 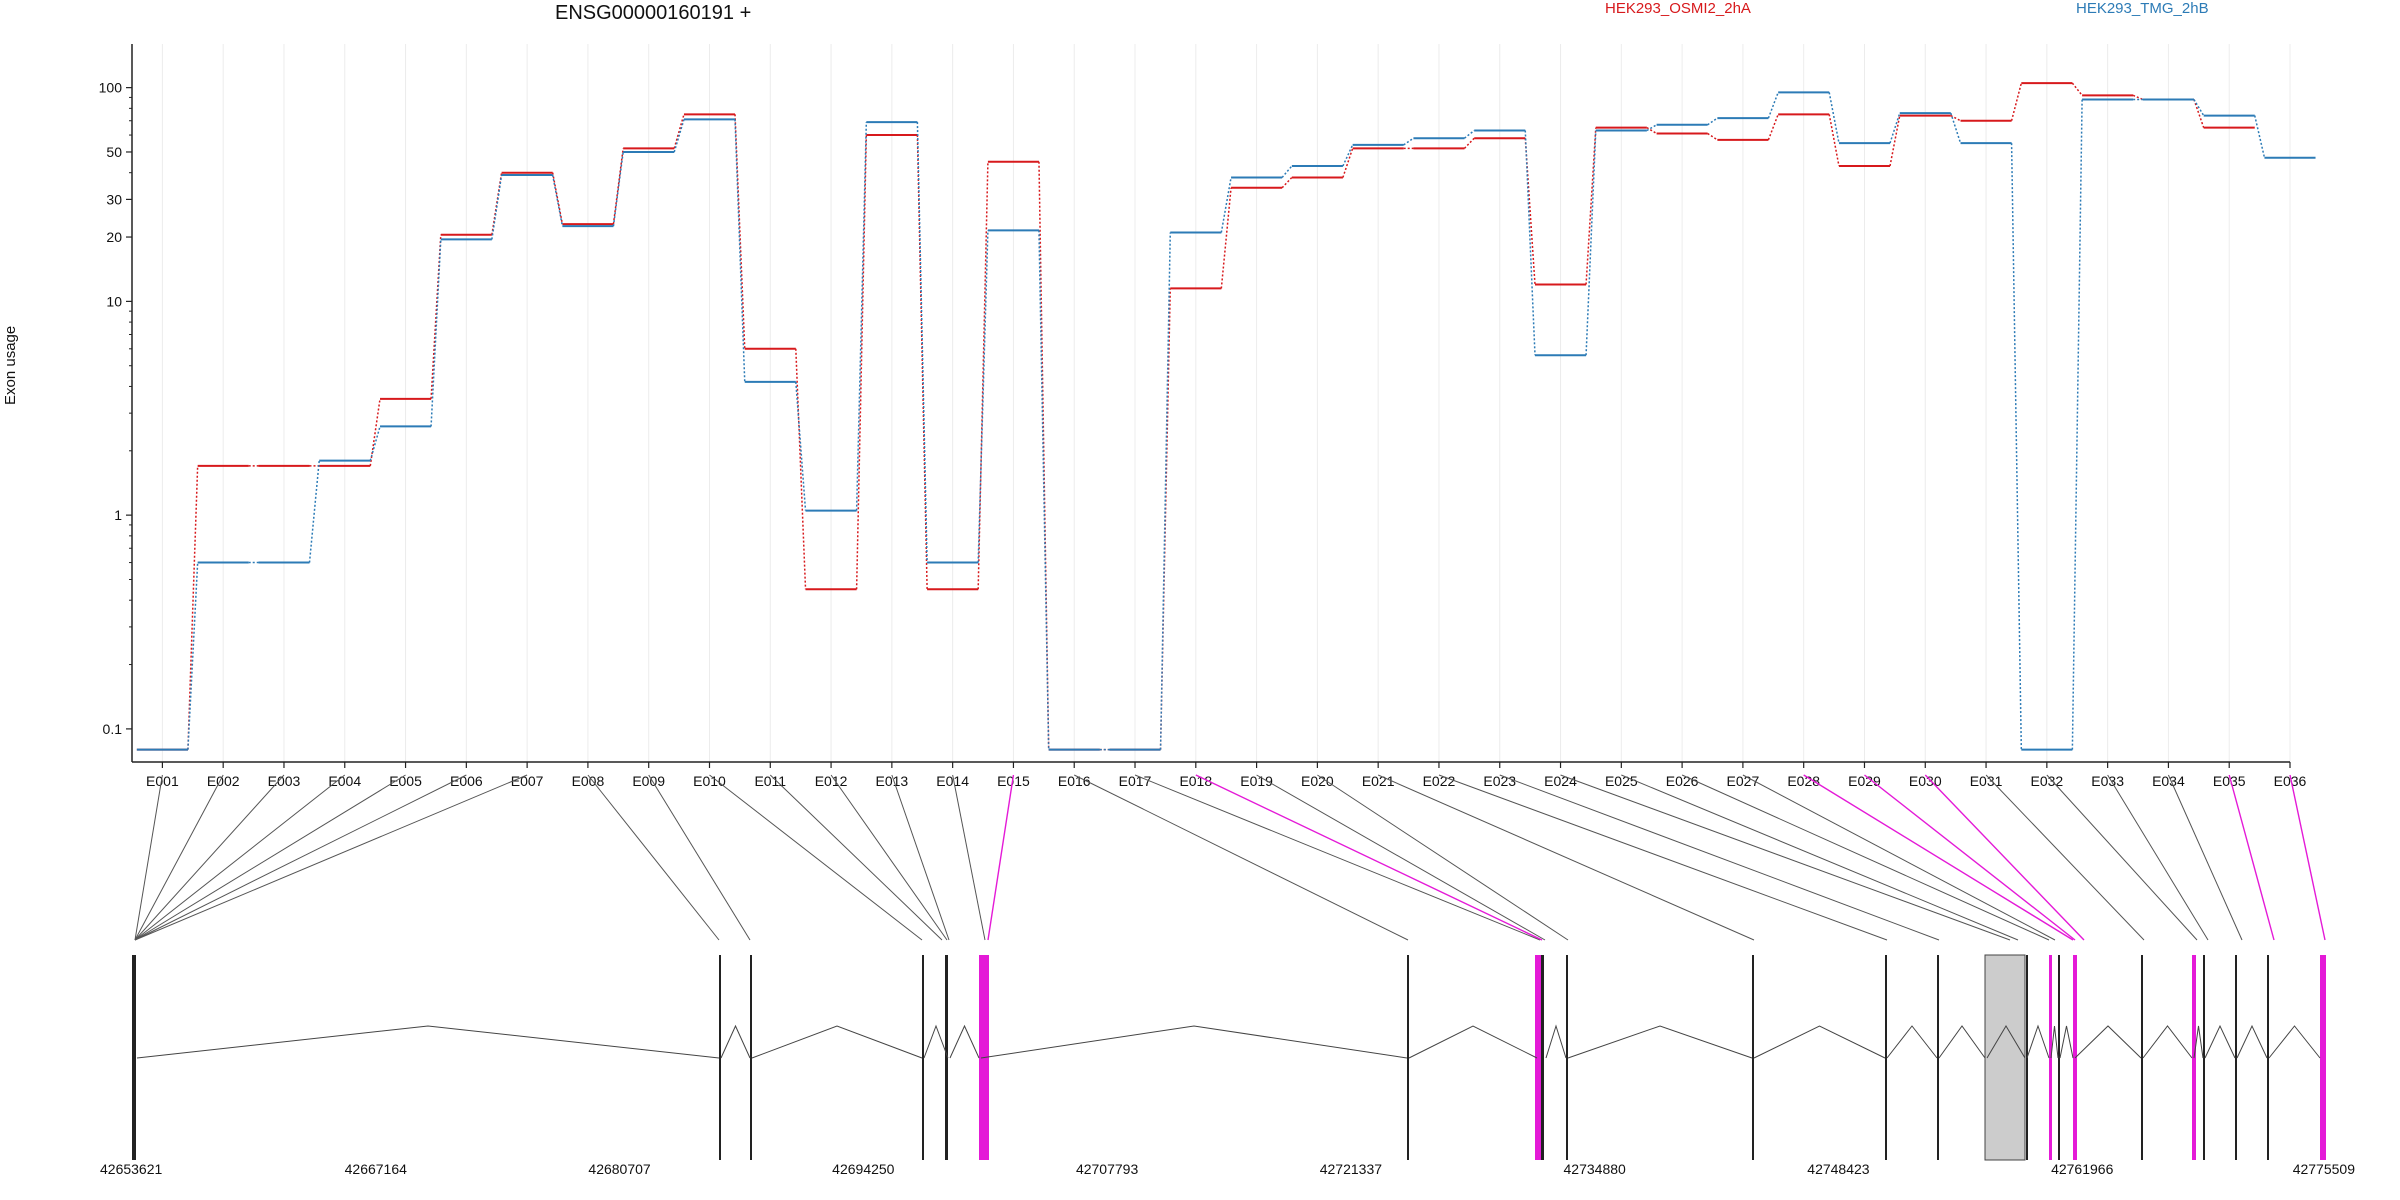 What do you see at coordinates (162, 781) in the screenshot?
I see `x-tick-label: E001` at bounding box center [162, 781].